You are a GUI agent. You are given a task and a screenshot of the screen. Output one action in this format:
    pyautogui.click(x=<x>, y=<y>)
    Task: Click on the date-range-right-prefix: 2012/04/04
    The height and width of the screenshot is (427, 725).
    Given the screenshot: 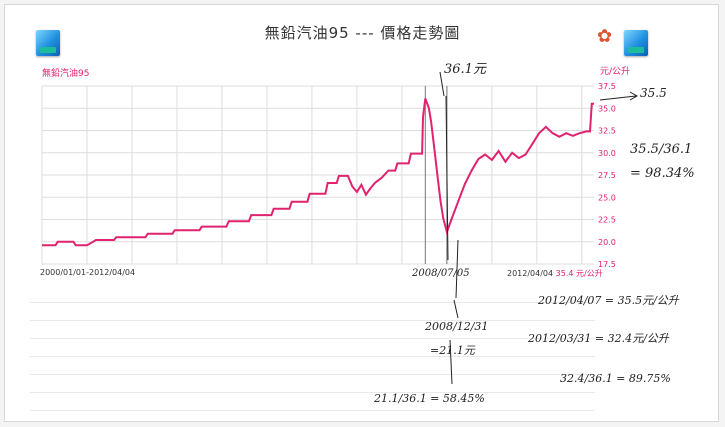 What is the action you would take?
    pyautogui.click(x=530, y=273)
    